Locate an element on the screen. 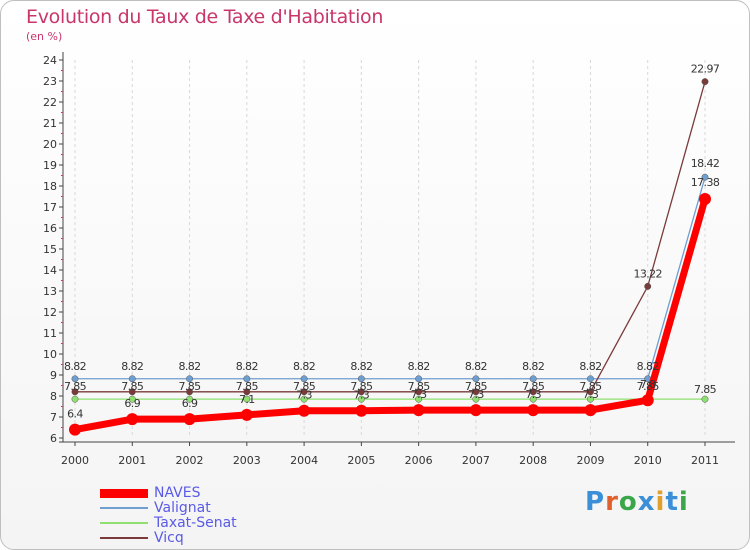 The height and width of the screenshot is (550, 750). x-tick-label: 2002 is located at coordinates (190, 460).